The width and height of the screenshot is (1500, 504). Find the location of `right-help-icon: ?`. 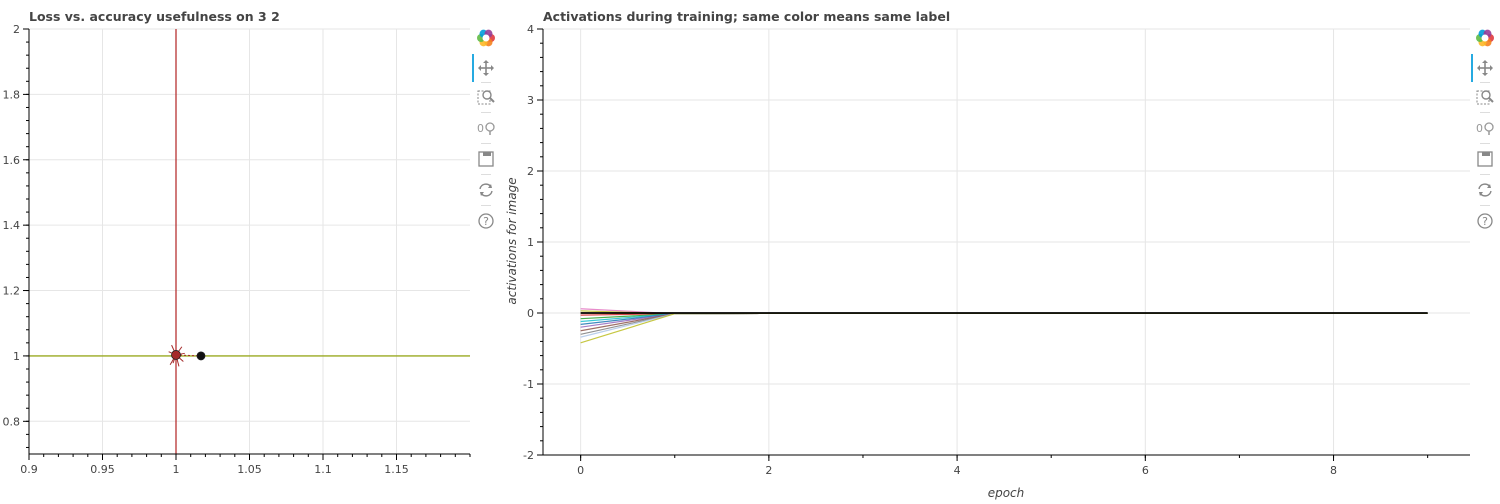

right-help-icon: ? is located at coordinates (1485, 221).